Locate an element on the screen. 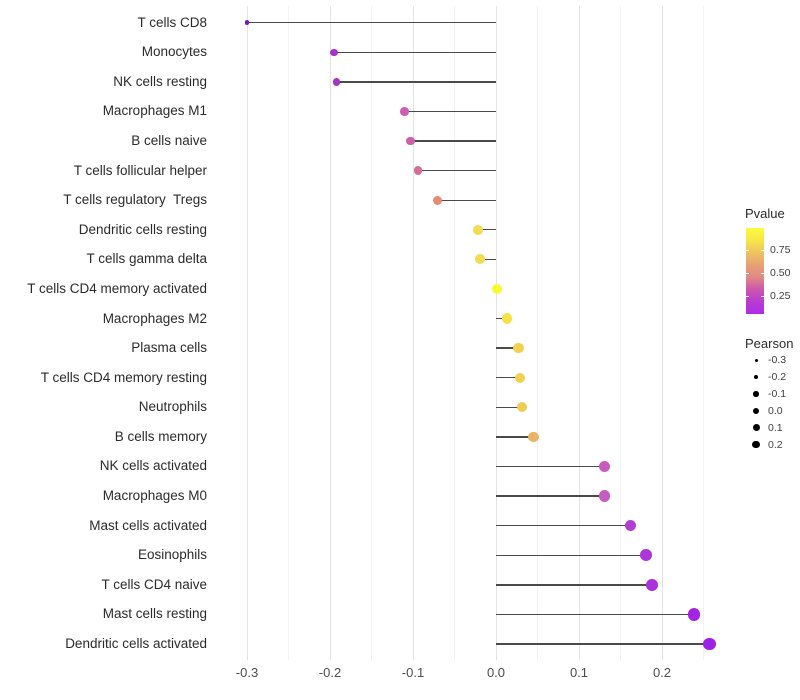 This screenshot has width=800, height=700. pvalue-legend-value: 0.25 is located at coordinates (780, 296).